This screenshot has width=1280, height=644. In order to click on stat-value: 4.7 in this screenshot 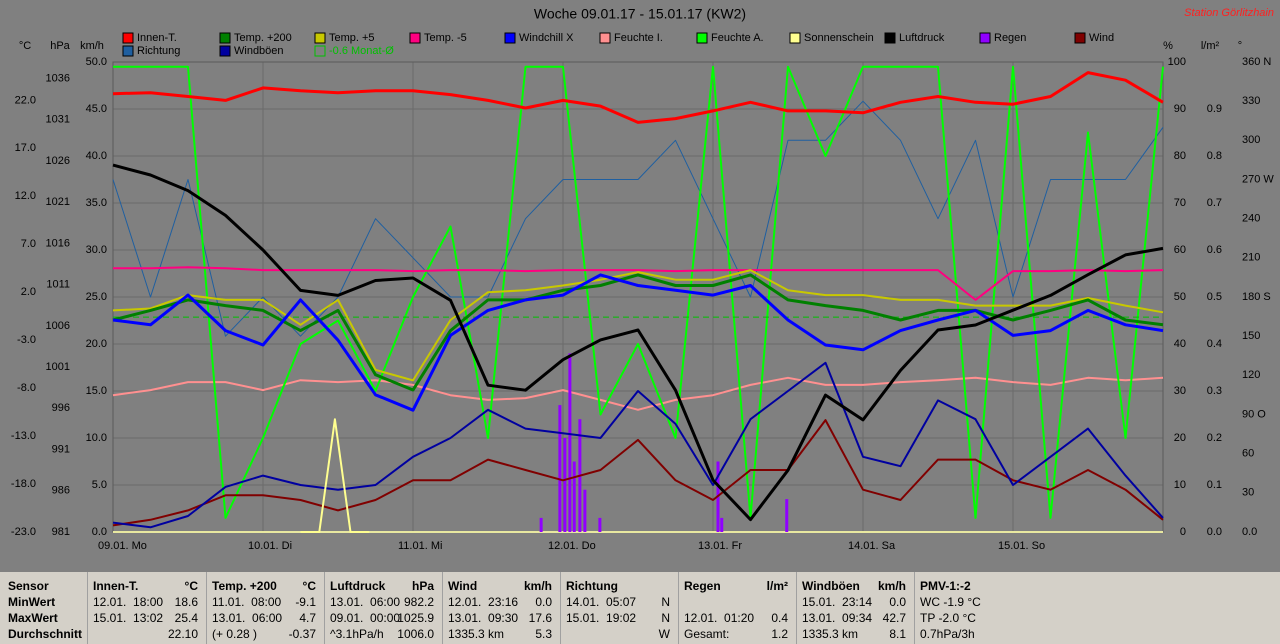, I will do `click(307, 618)`.